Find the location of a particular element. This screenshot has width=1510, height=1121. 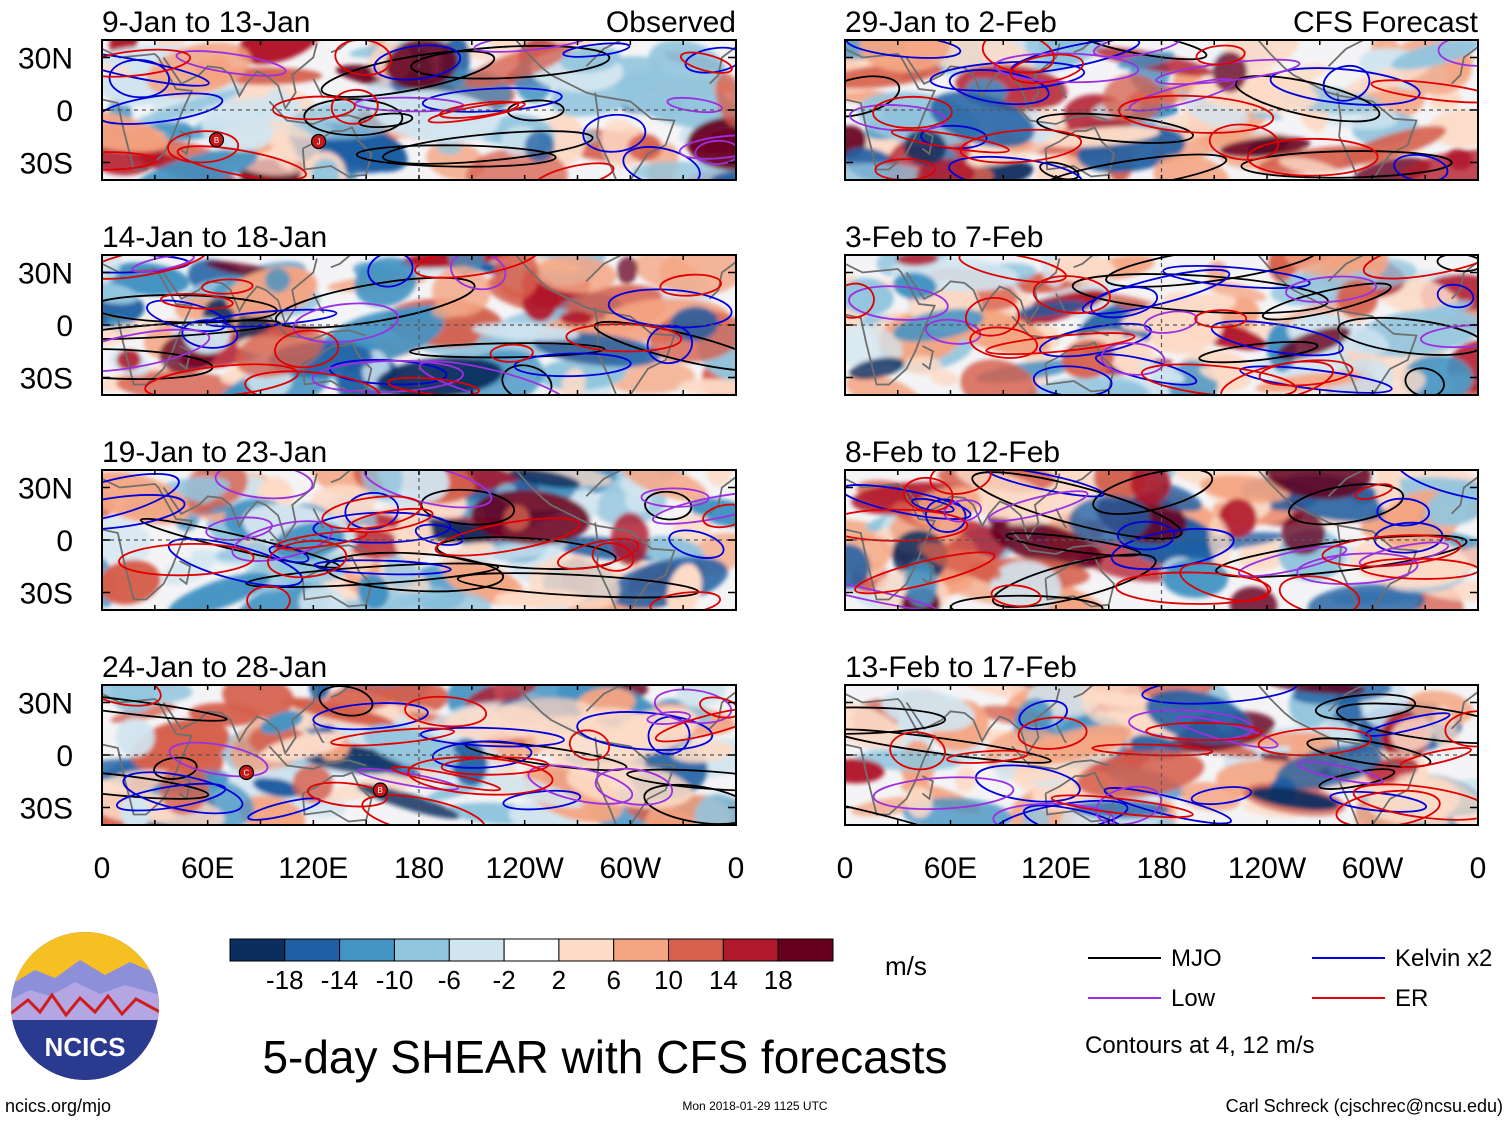

panel-title: 13-Feb to 17-Feb is located at coordinates (961, 667).